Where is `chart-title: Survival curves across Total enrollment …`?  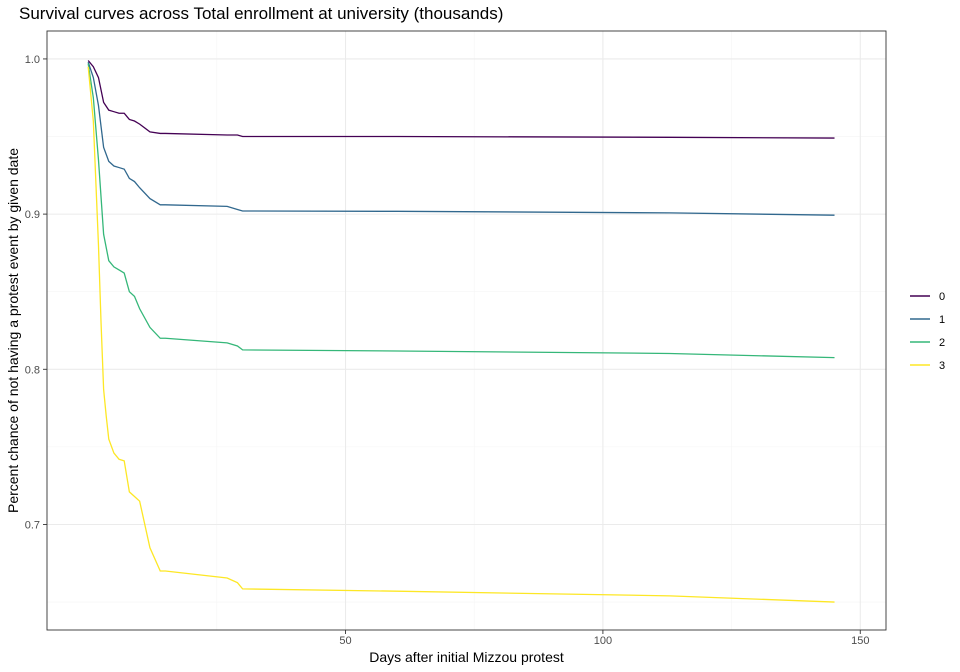
chart-title: Survival curves across Total enrollment … is located at coordinates (261, 13).